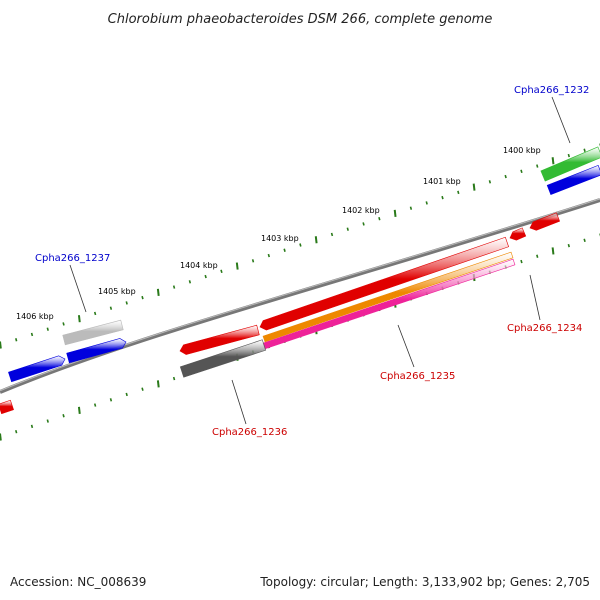 This screenshot has width=600, height=600. Describe the element at coordinates (573, 180) in the screenshot. I see `gene-blue-top-right` at that location.